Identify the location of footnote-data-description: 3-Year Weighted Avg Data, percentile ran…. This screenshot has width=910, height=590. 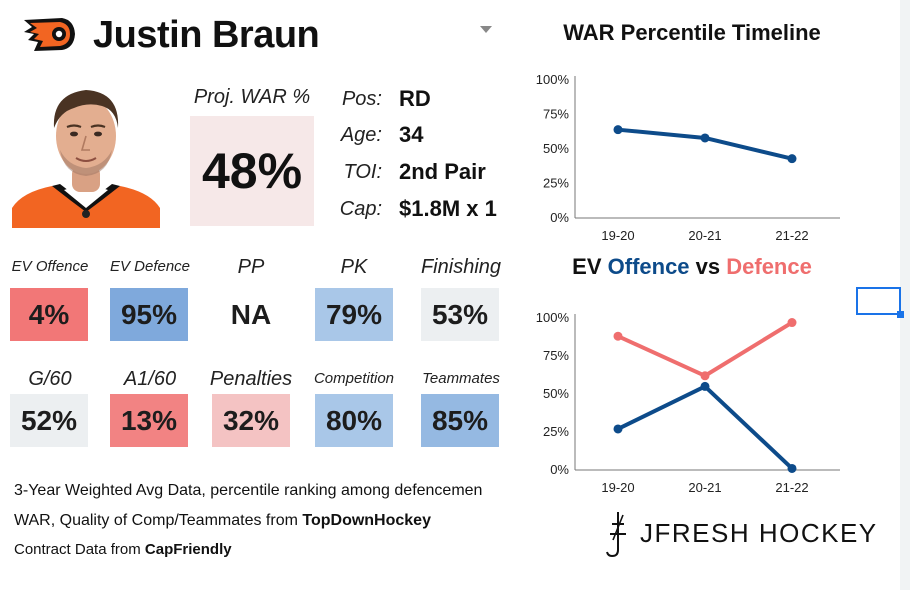
(248, 490).